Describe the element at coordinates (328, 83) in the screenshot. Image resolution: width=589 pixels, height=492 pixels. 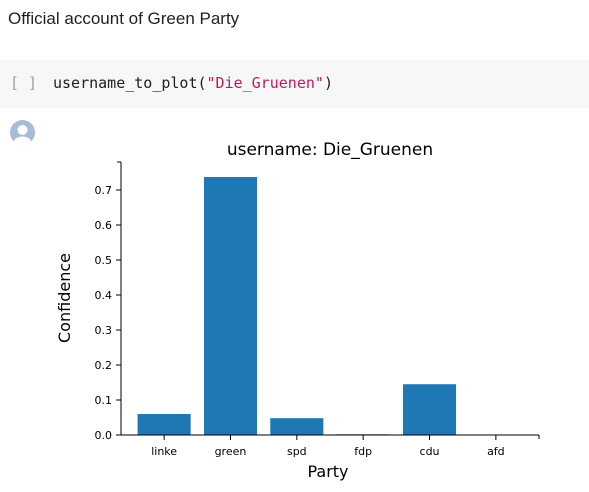
I see `code-closing-paren: )` at that location.